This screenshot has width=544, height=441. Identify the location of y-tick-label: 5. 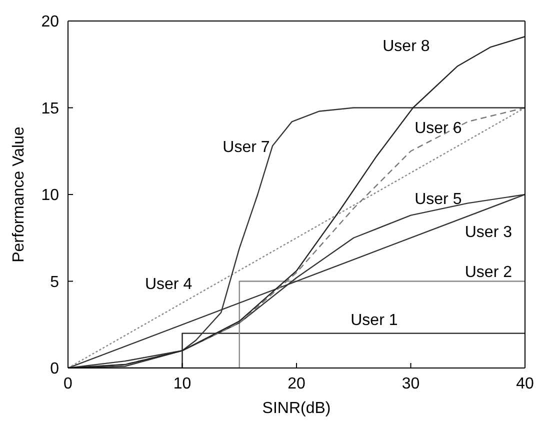
(55, 282).